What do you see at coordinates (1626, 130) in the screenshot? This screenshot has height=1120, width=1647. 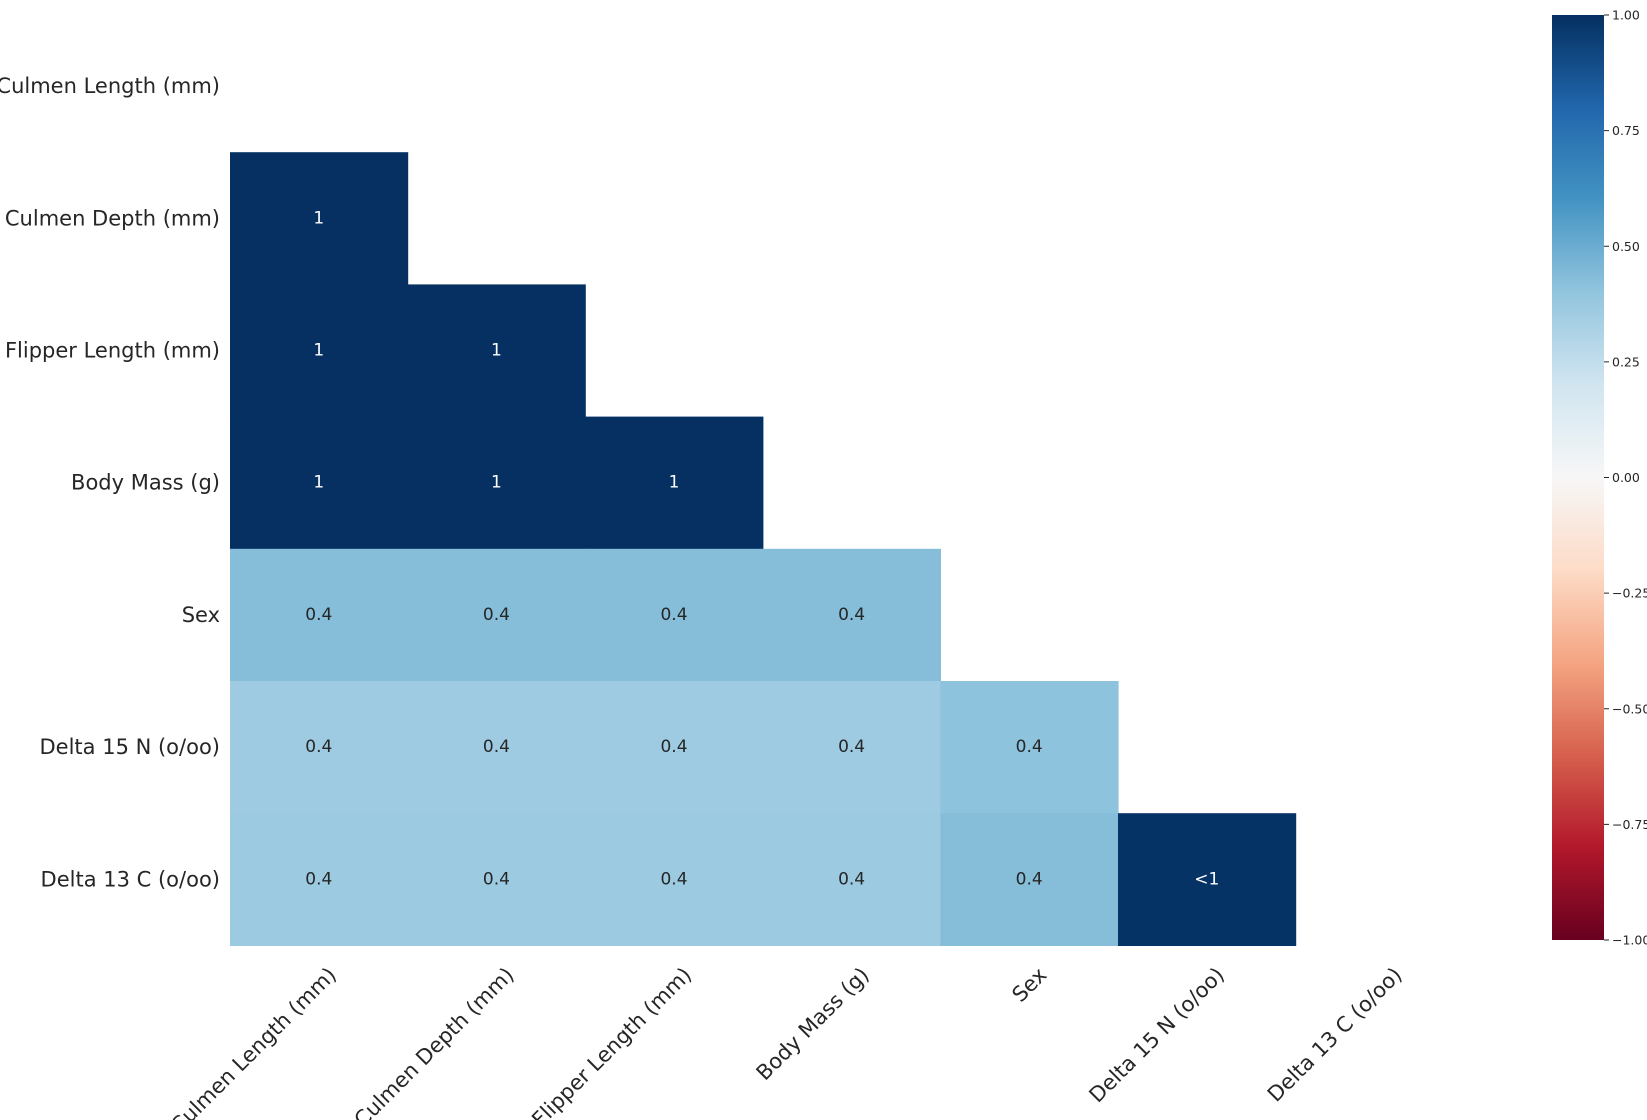 I see `colorbar-tick-label: 0.75` at bounding box center [1626, 130].